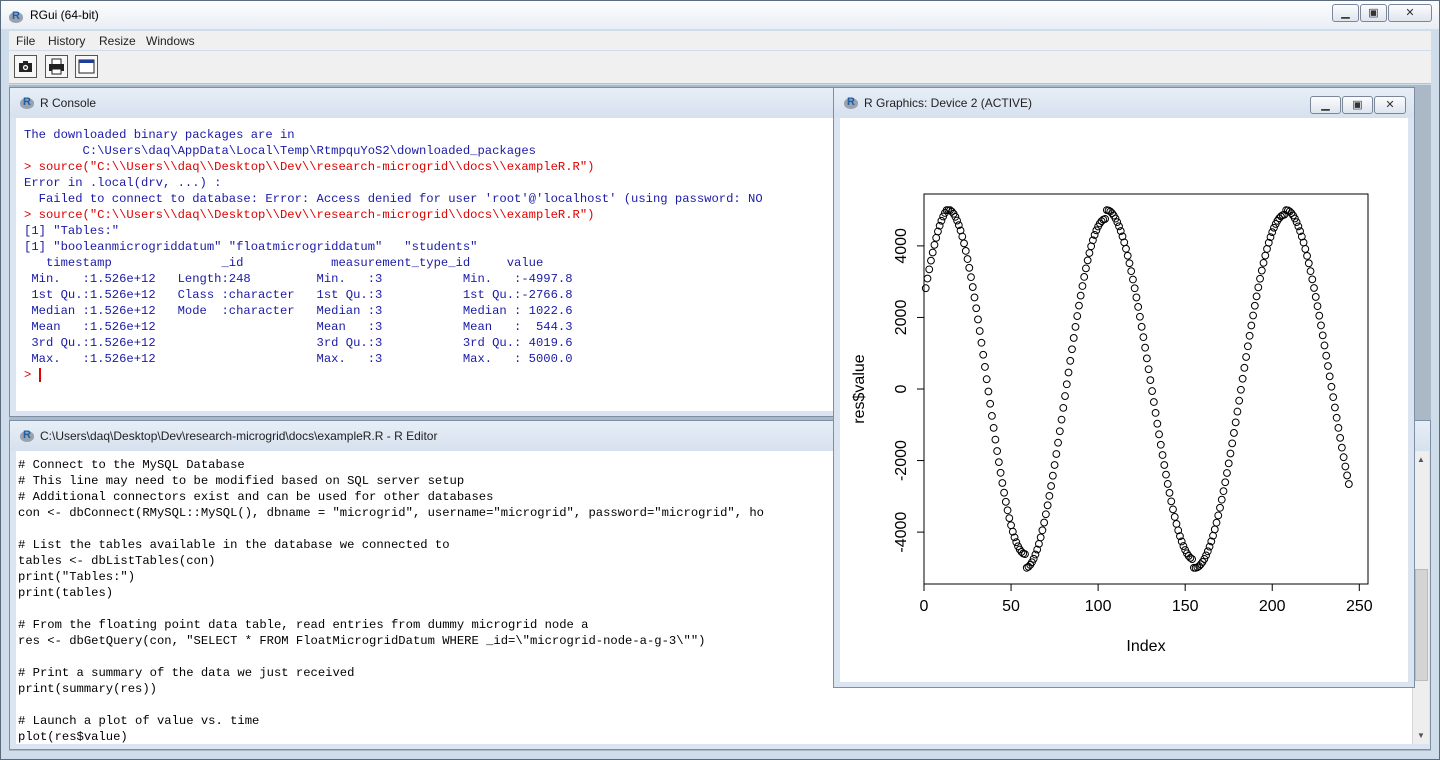  What do you see at coordinates (1390, 105) in the screenshot?
I see `graphics-close-button: ✕` at bounding box center [1390, 105].